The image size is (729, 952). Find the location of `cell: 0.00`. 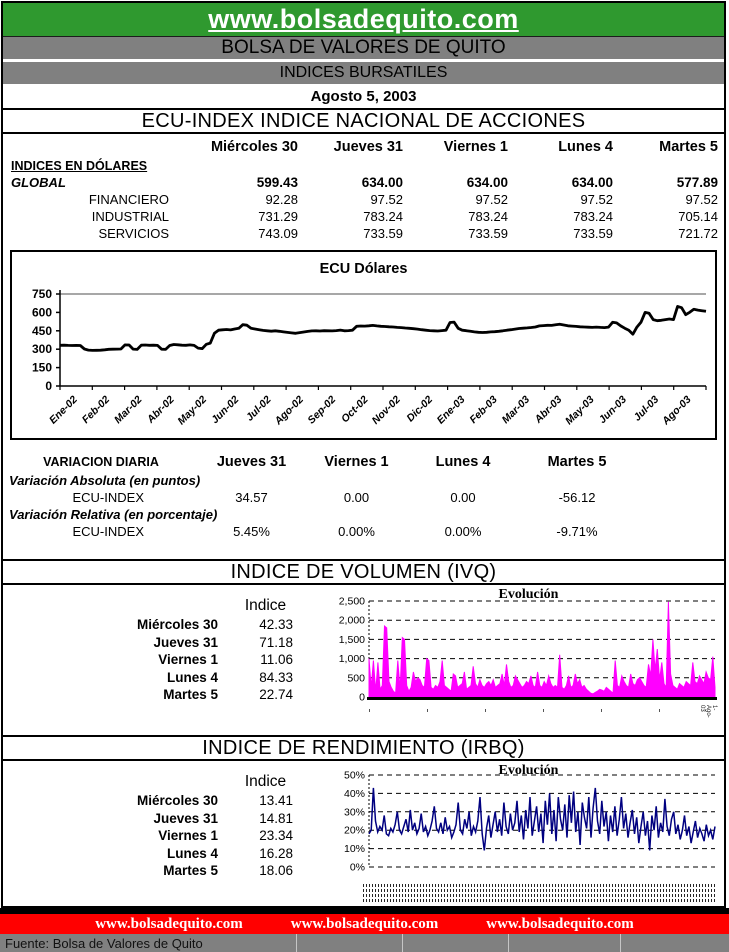

cell: 0.00 is located at coordinates (463, 497).